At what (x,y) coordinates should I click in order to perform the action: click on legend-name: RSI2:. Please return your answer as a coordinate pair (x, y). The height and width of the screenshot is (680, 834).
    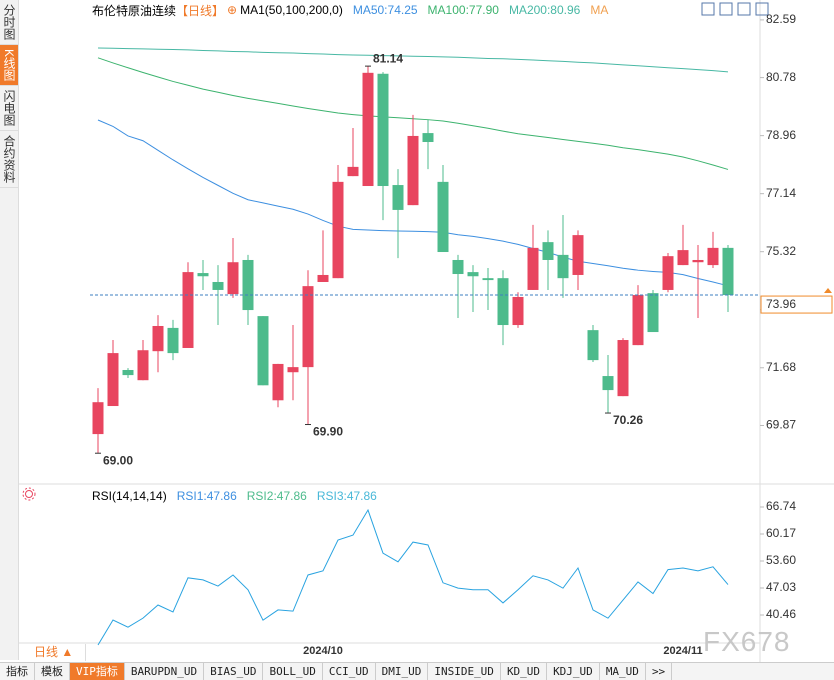
    Looking at the image, I should click on (261, 496).